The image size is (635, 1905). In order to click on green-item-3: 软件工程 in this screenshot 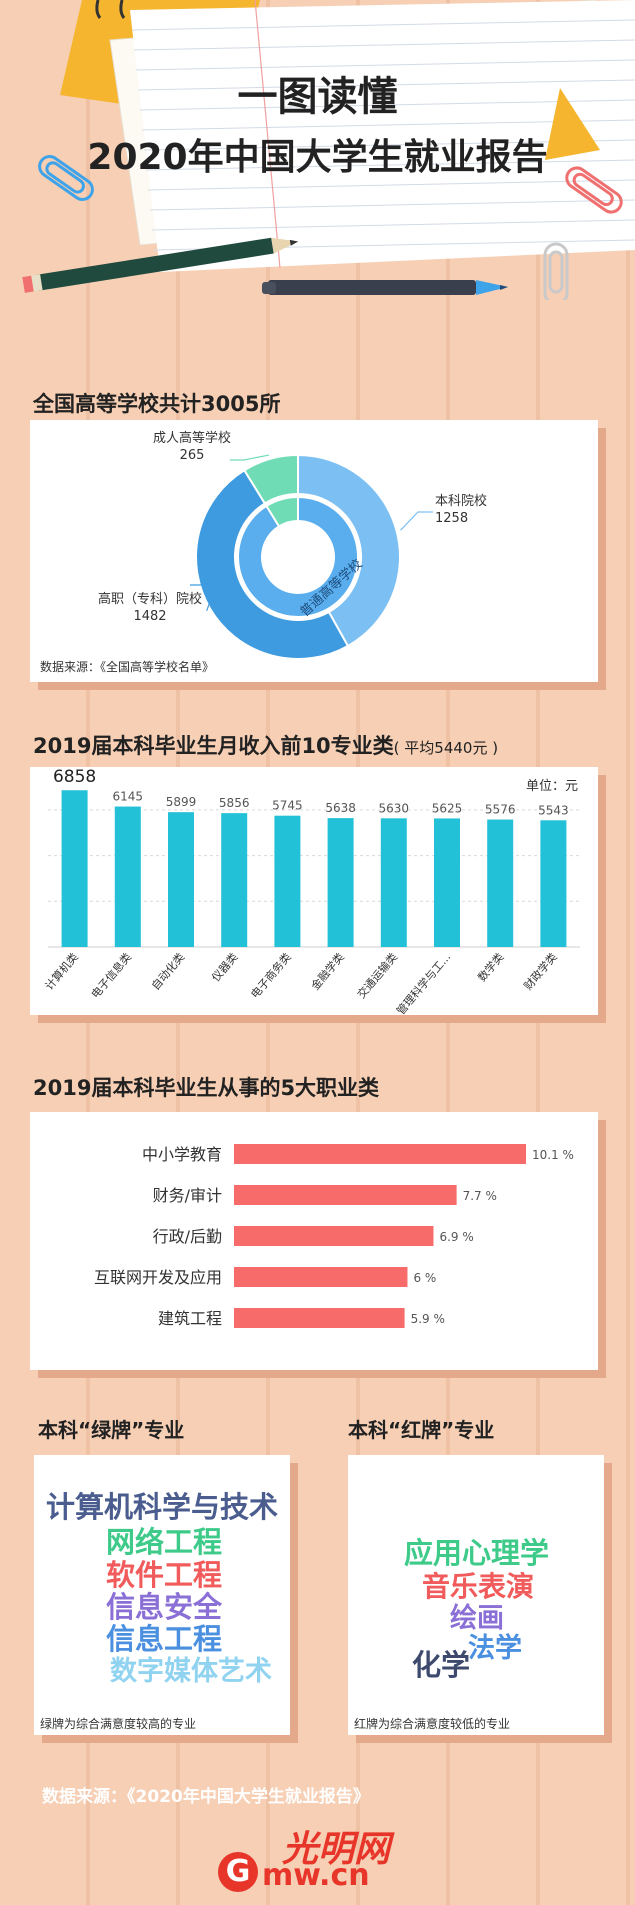, I will do `click(164, 1575)`.